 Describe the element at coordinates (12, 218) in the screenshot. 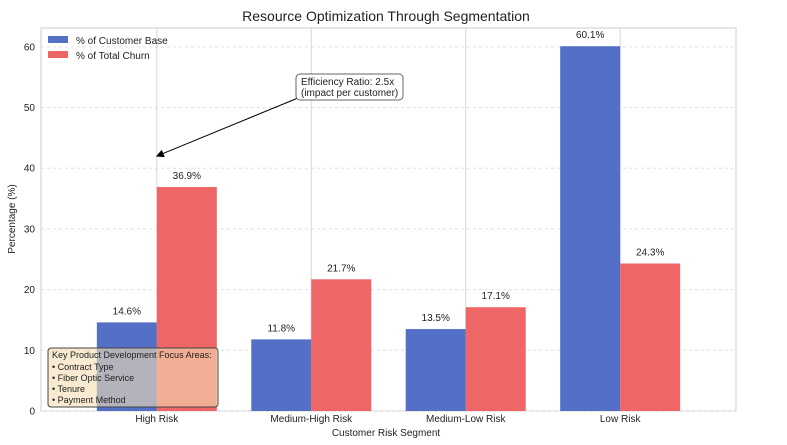

I see `y-axis-label: Percentage (%)` at that location.